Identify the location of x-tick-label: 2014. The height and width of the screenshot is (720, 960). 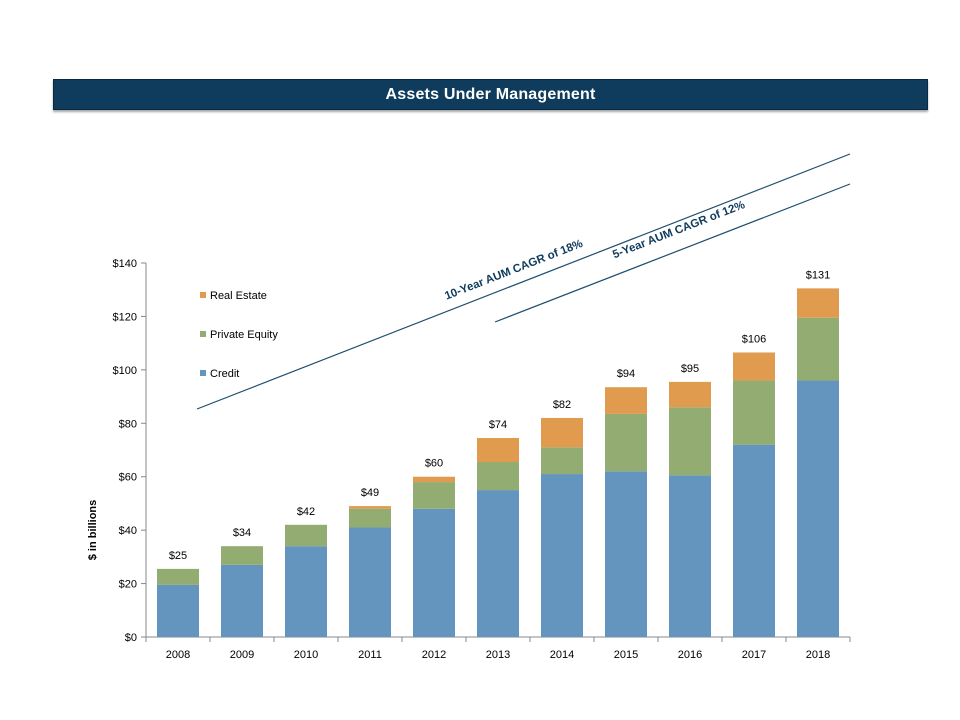
(562, 655).